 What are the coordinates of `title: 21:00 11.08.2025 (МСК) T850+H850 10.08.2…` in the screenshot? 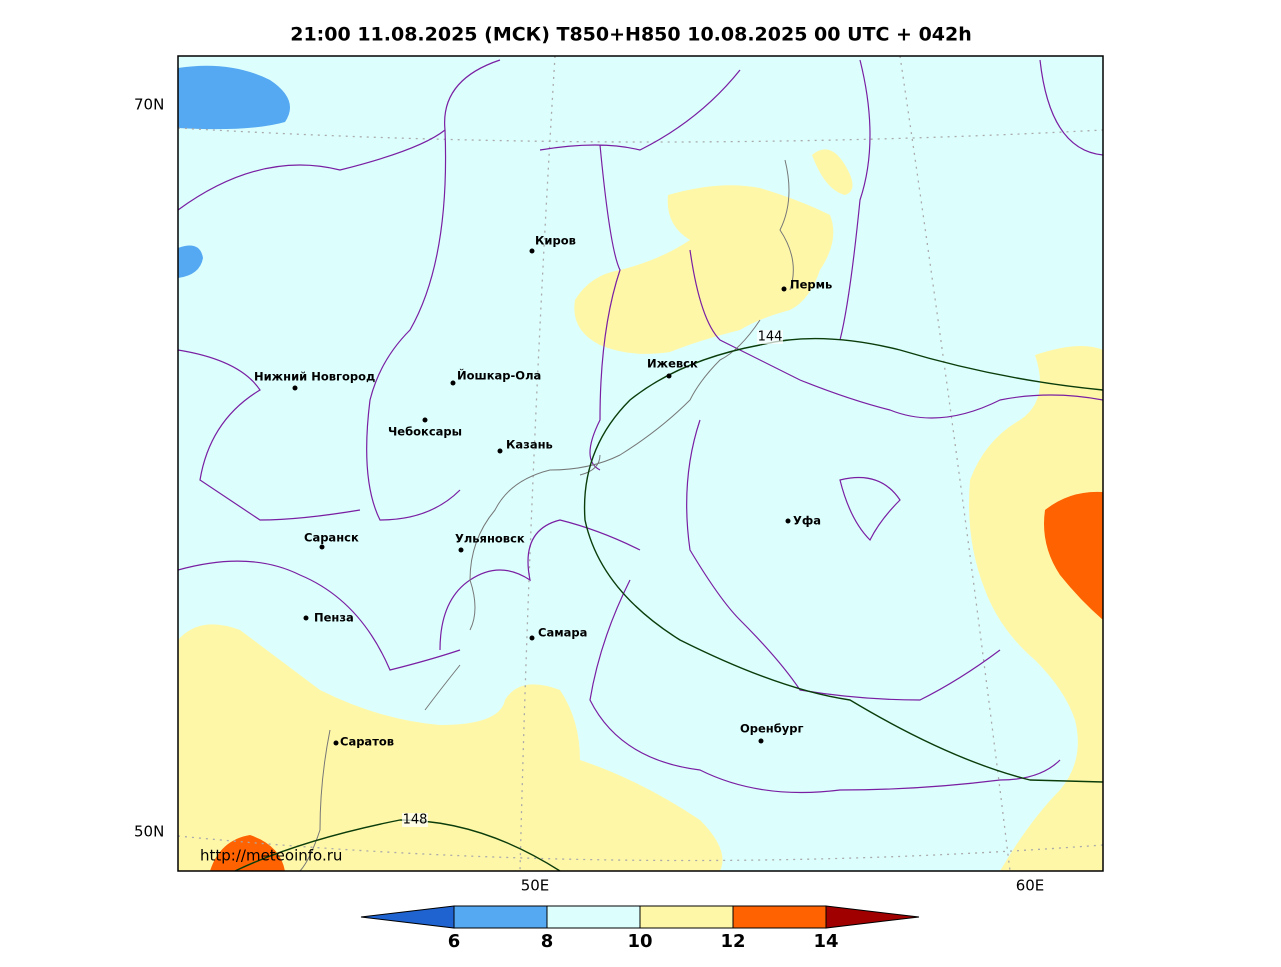 It's located at (631, 35).